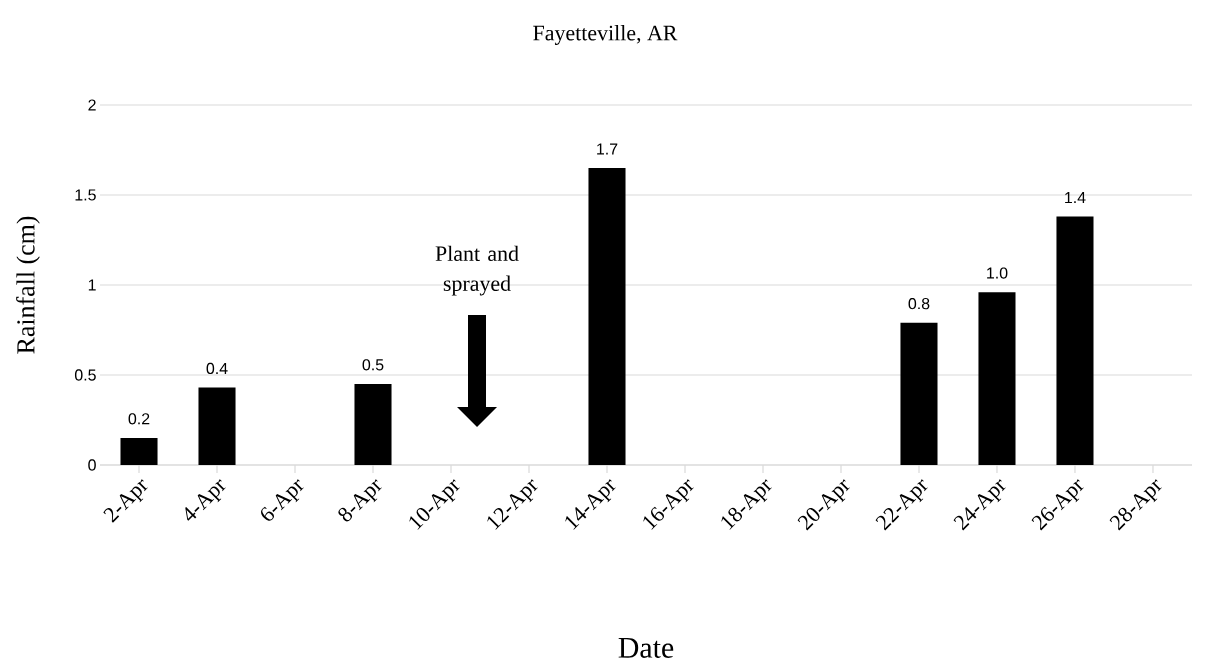 The height and width of the screenshot is (670, 1211). Describe the element at coordinates (217, 368) in the screenshot. I see `data-label: 0.4` at that location.